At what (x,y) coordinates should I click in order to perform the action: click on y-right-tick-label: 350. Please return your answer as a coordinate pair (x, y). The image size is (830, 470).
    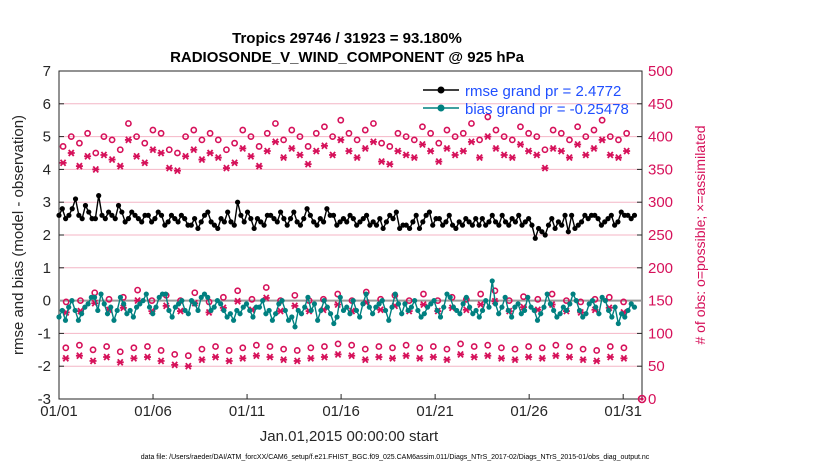
    Looking at the image, I should click on (660, 169).